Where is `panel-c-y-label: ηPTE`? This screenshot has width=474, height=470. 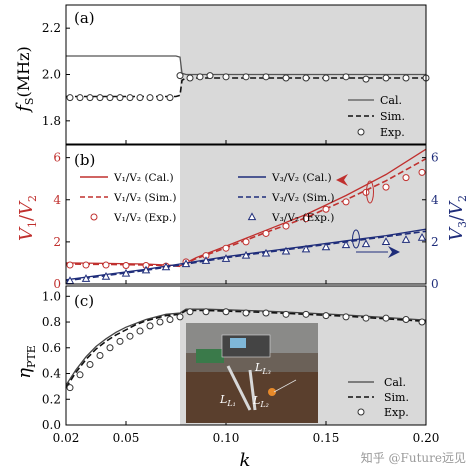
panel-c-y-label: ηPTE is located at coordinates (26, 362).